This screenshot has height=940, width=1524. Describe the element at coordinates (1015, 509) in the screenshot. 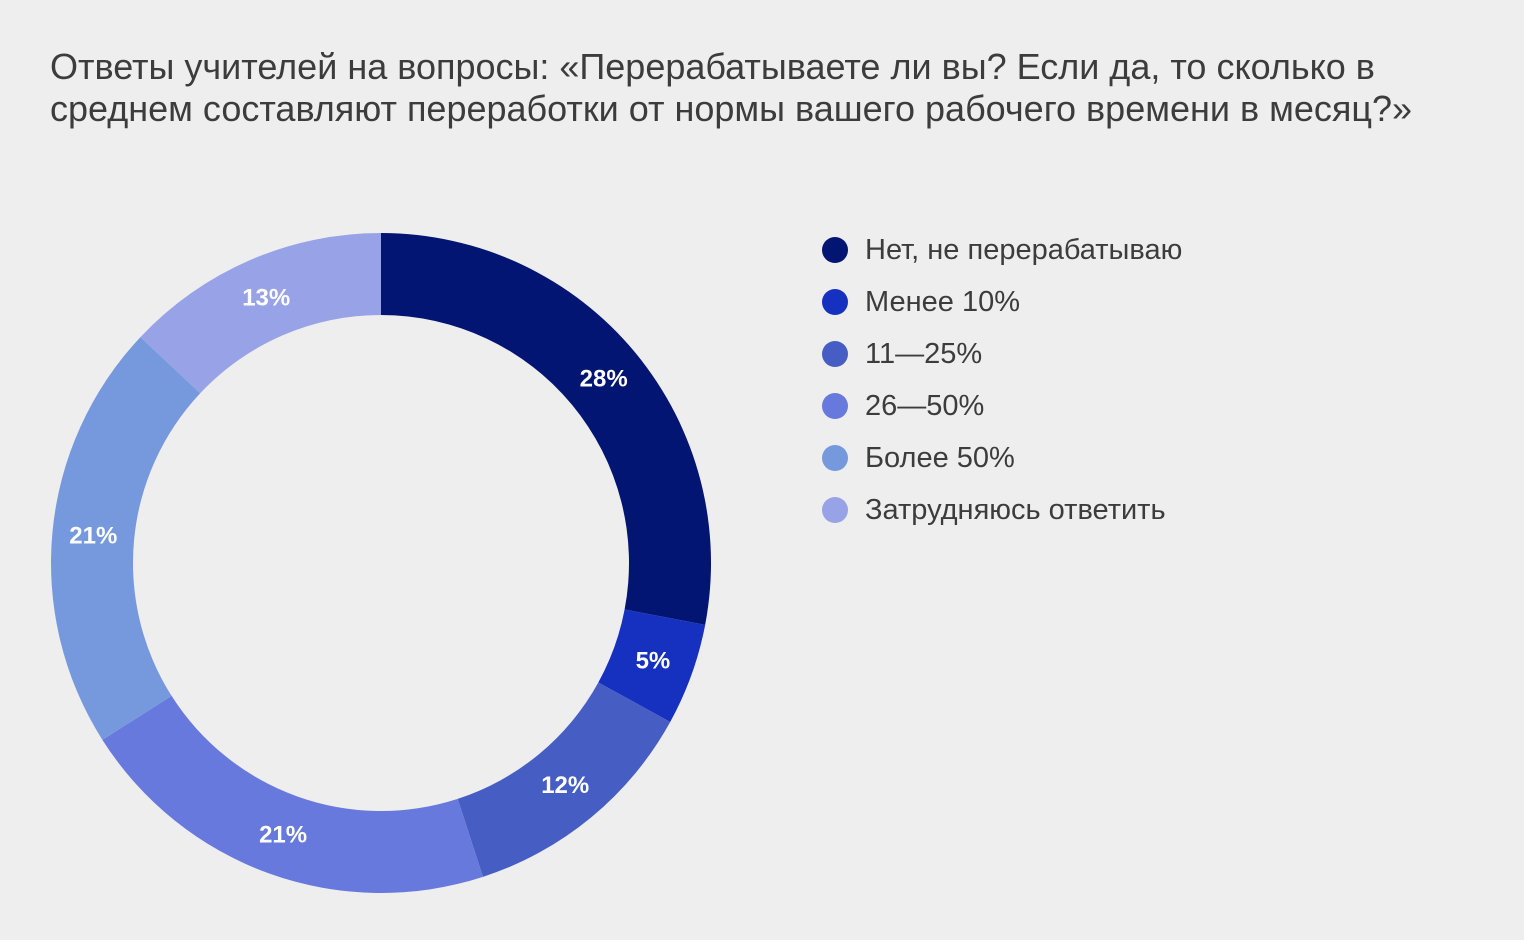

I see `legend-label: Затрудняюсь ответить` at that location.